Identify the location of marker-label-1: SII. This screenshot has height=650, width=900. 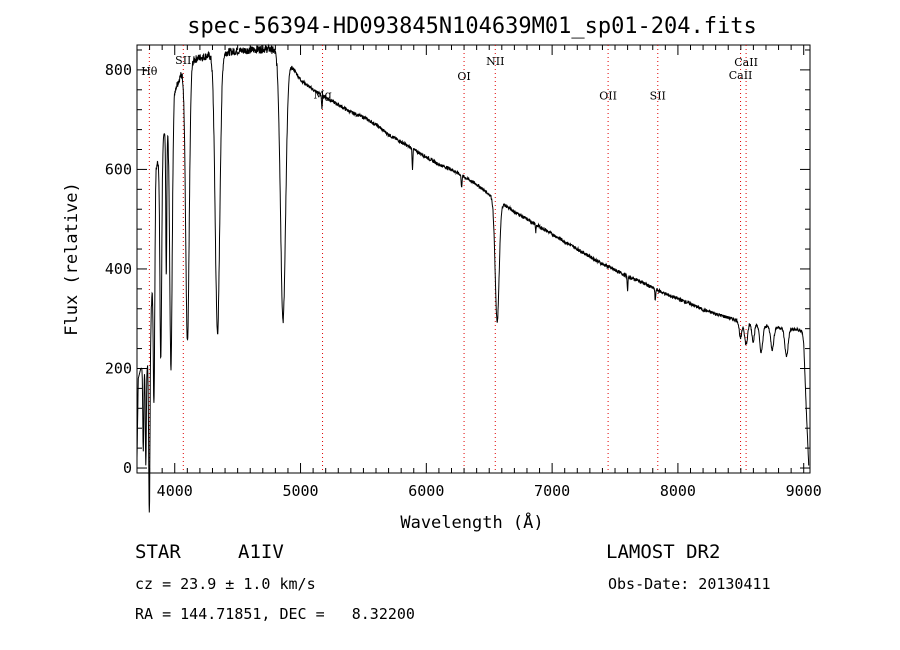
(183, 60).